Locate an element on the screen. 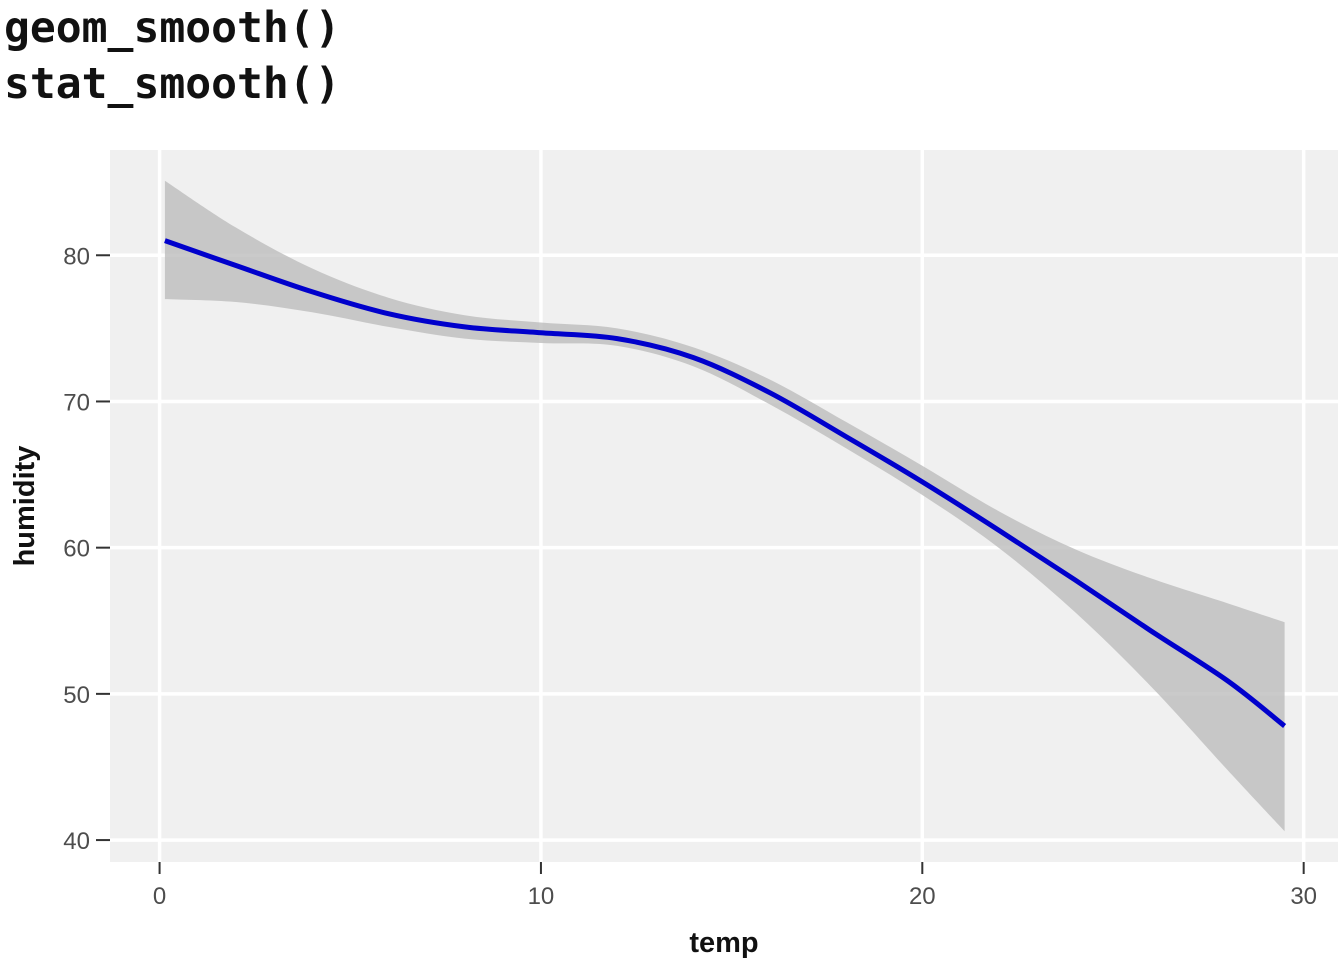 Image resolution: width=1344 pixels, height=960 pixels. y-tick-label: 50 is located at coordinates (76, 695).